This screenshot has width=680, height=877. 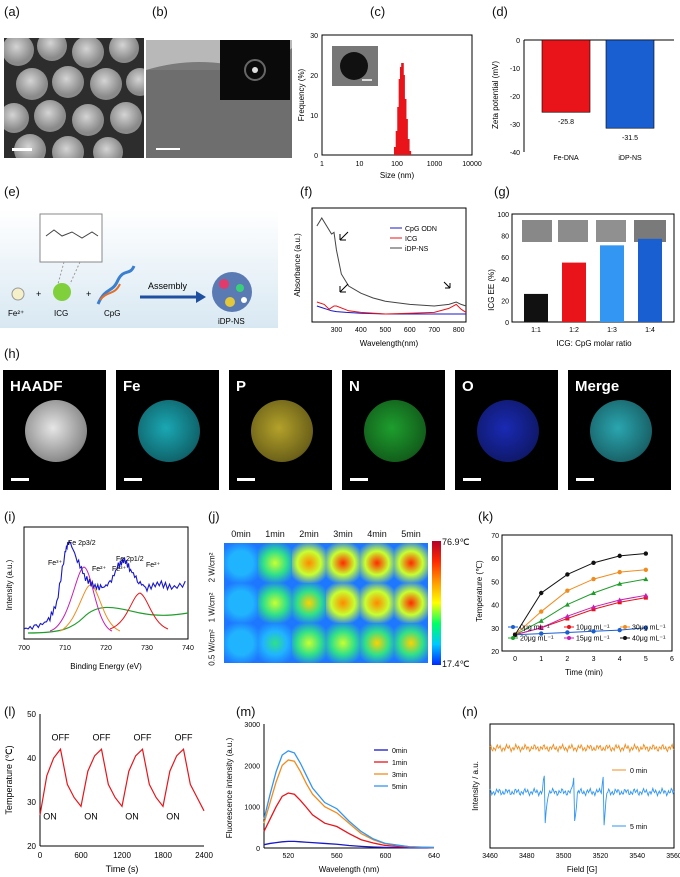 What do you see at coordinates (31, 802) in the screenshot?
I see `l-ytick: 30` at bounding box center [31, 802].